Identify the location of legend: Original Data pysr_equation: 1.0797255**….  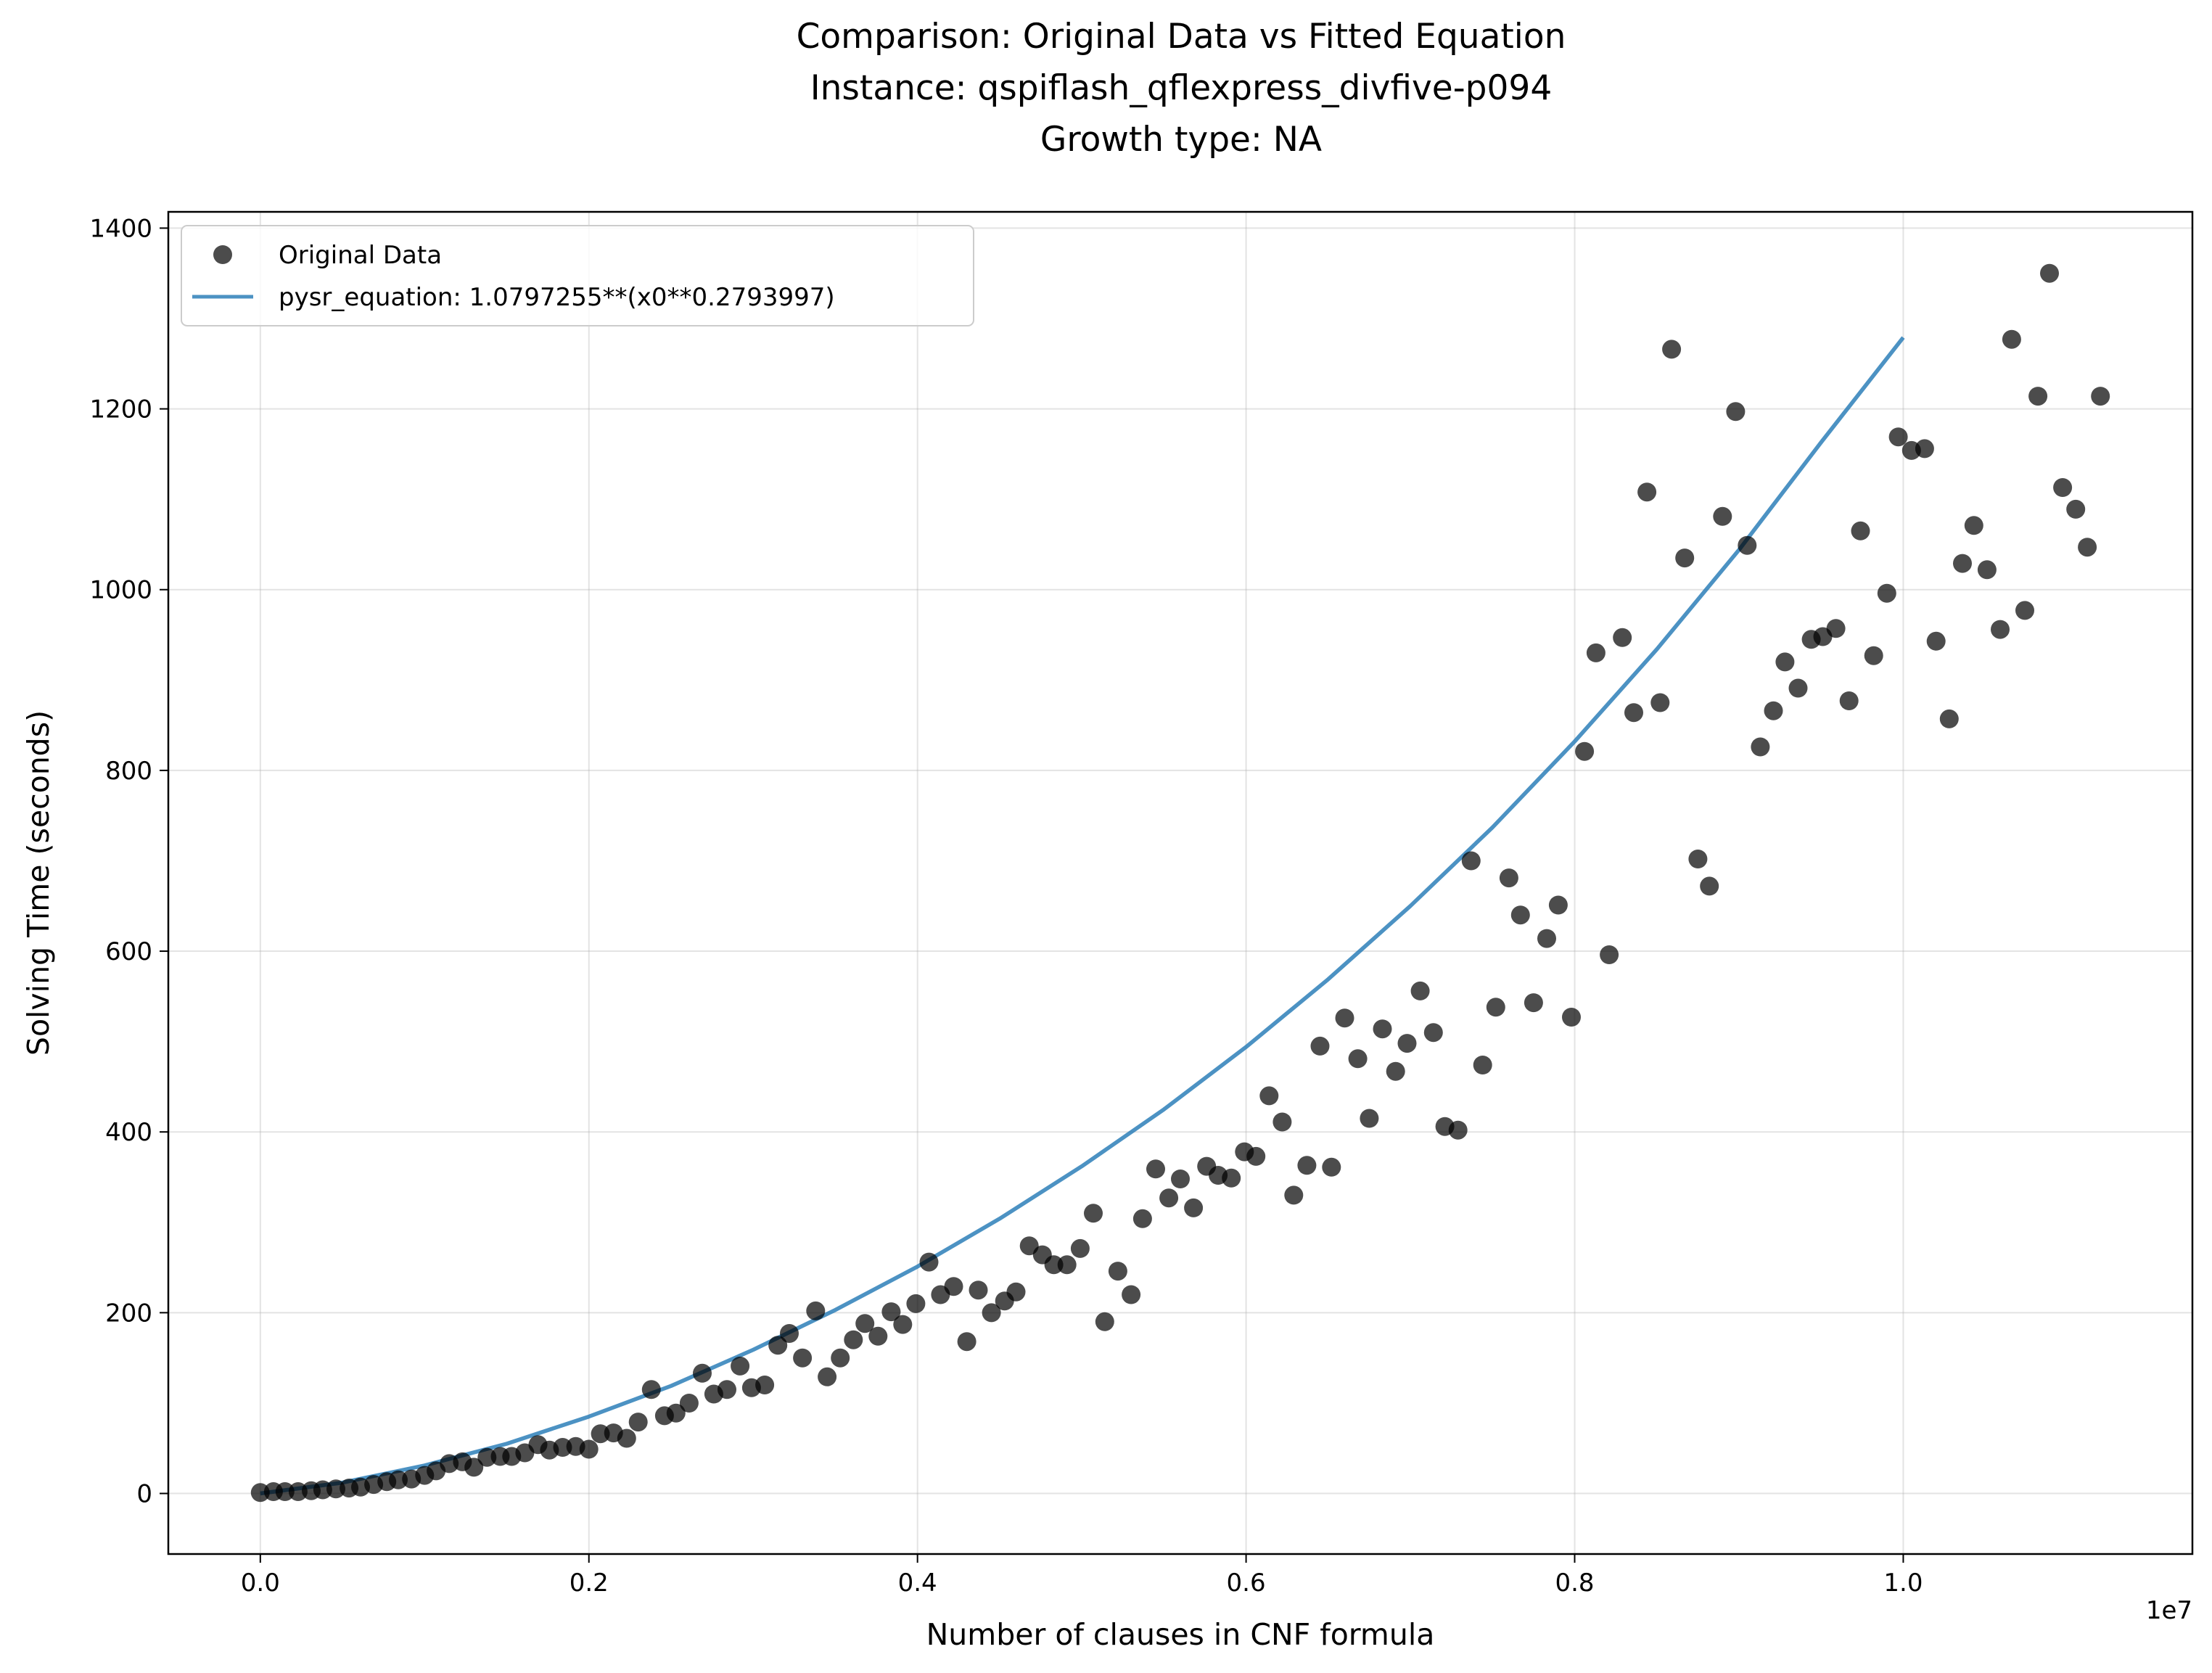
(578, 275).